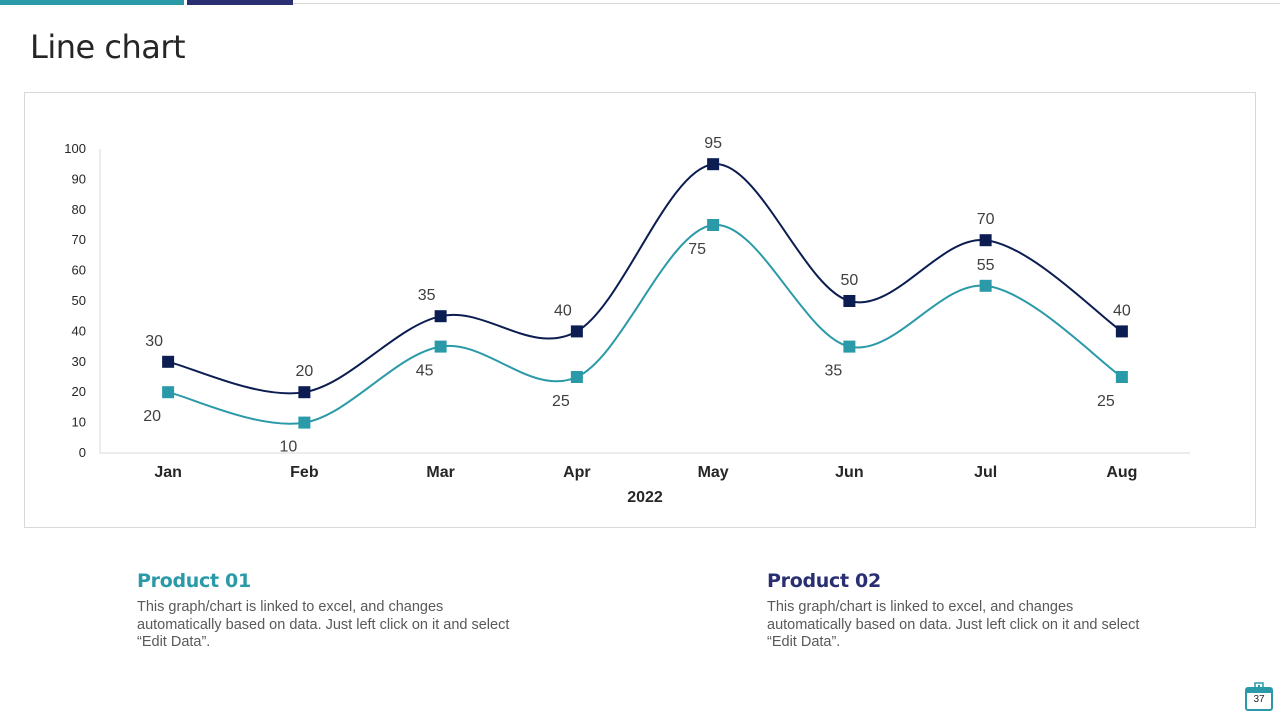  I want to click on x-tick-label: Jun, so click(849, 472).